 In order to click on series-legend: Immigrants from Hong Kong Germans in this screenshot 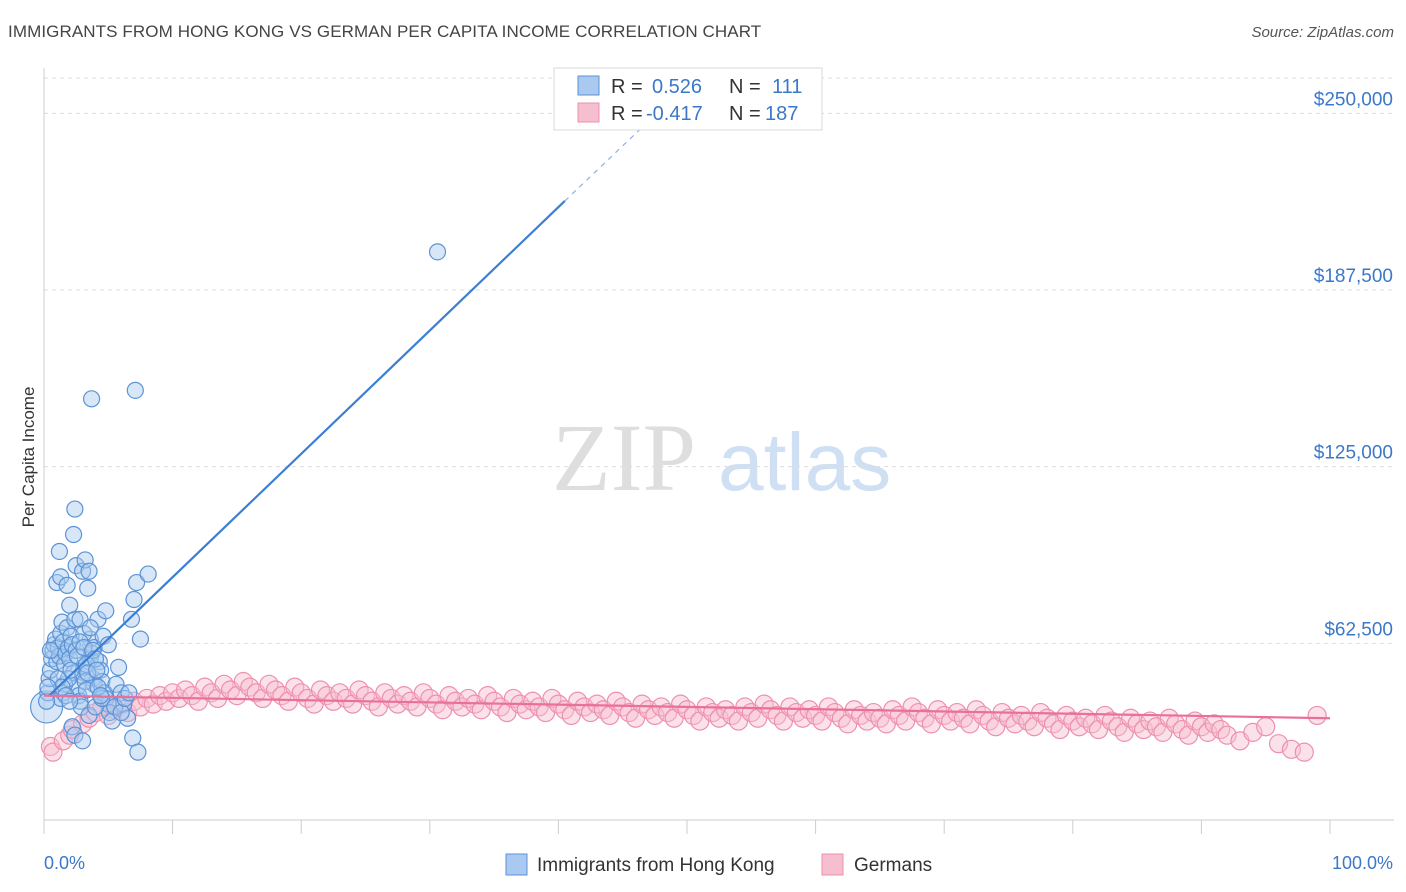, I will do `click(718, 864)`.